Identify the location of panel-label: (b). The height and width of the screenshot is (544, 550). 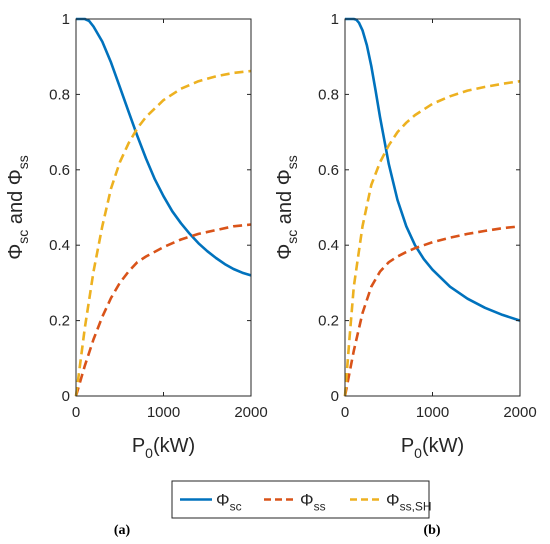
(431, 530).